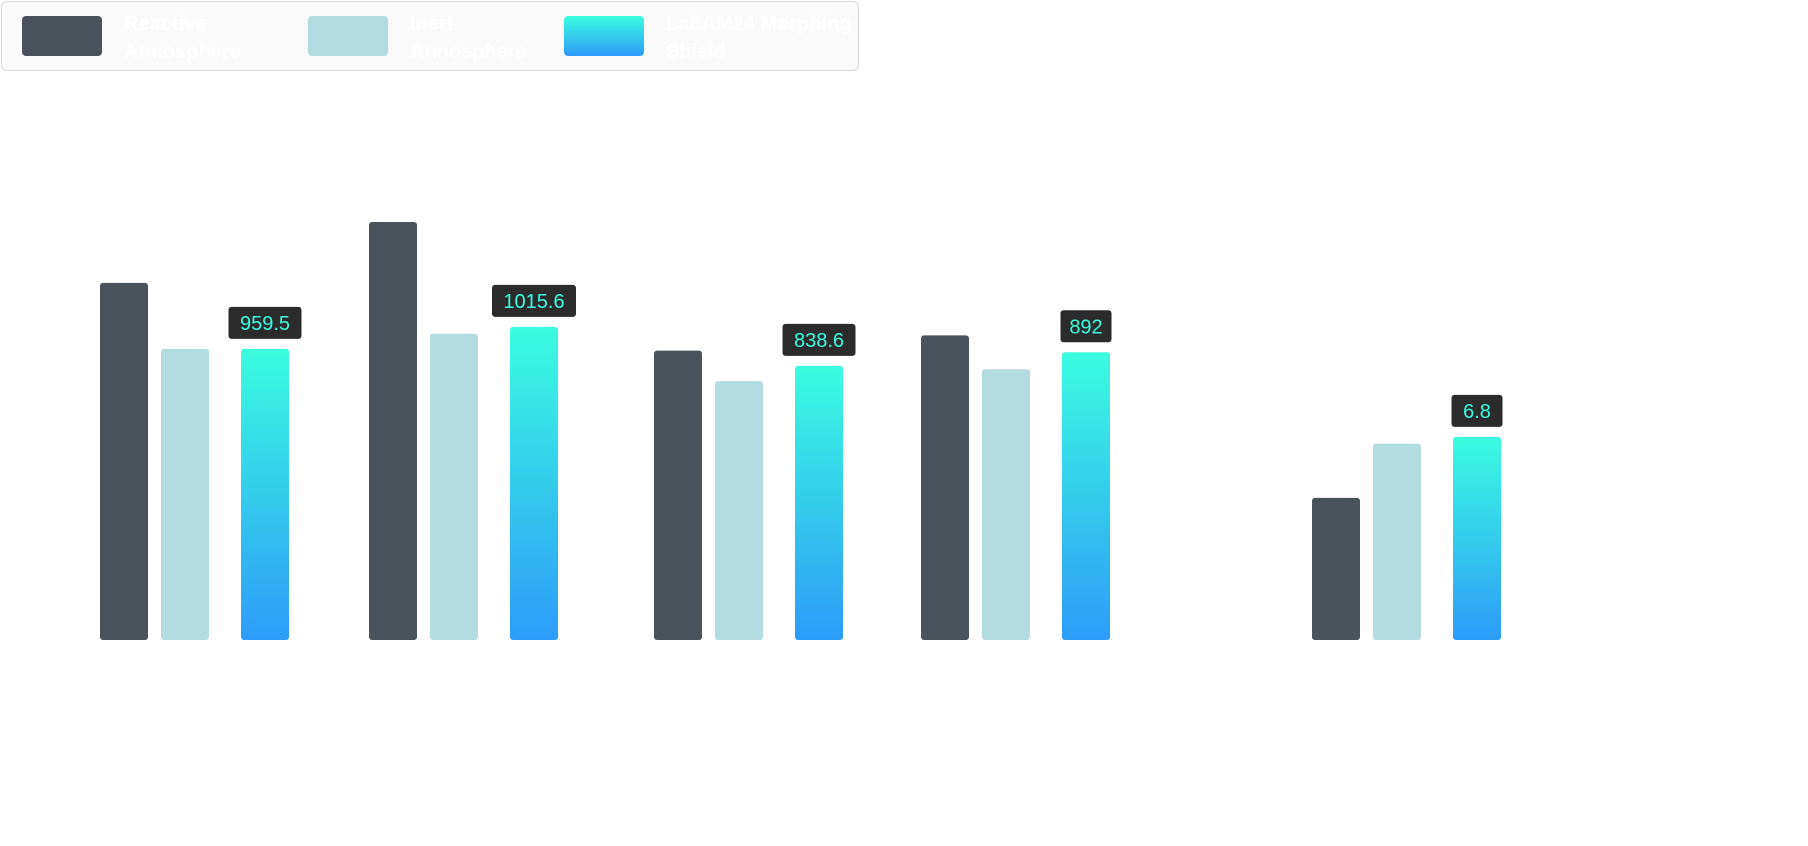 This screenshot has height=846, width=1808. What do you see at coordinates (62, 36) in the screenshot?
I see `legend-swatch-reactive` at bounding box center [62, 36].